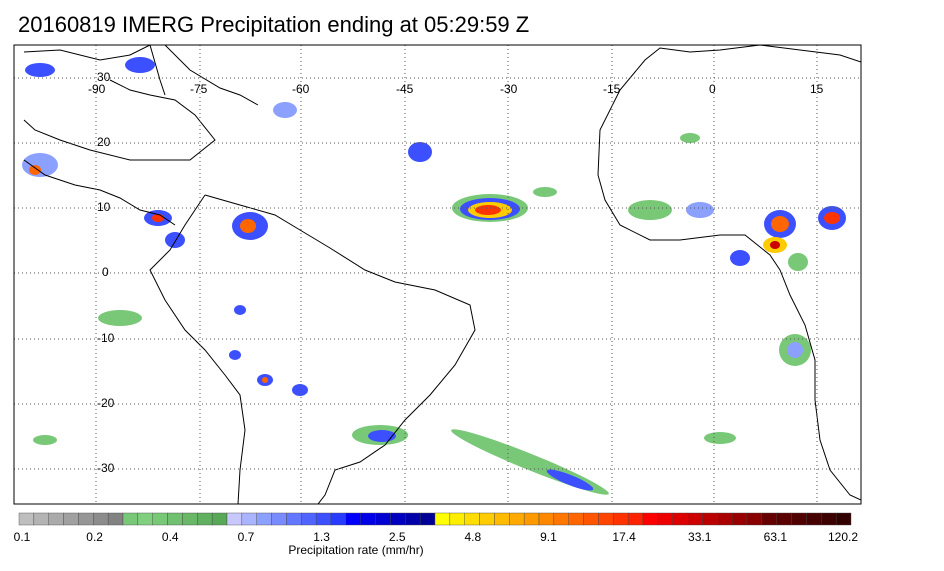  Describe the element at coordinates (106, 338) in the screenshot. I see `lat-label: -10` at that location.